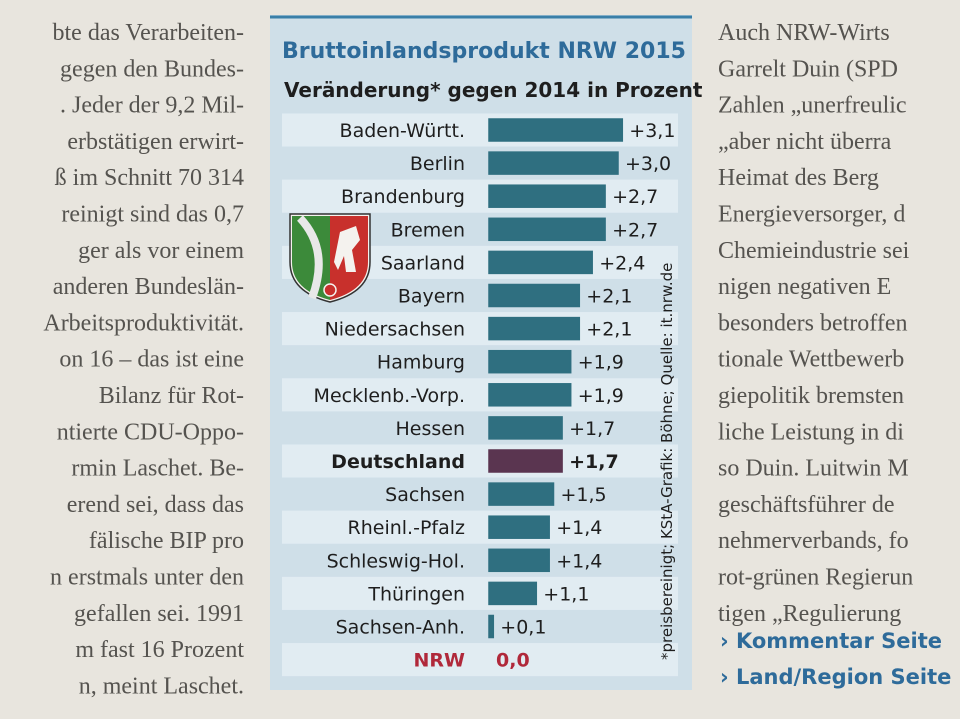  Describe the element at coordinates (161, 686) in the screenshot. I see `article-line: n, meint Laschet.` at that location.